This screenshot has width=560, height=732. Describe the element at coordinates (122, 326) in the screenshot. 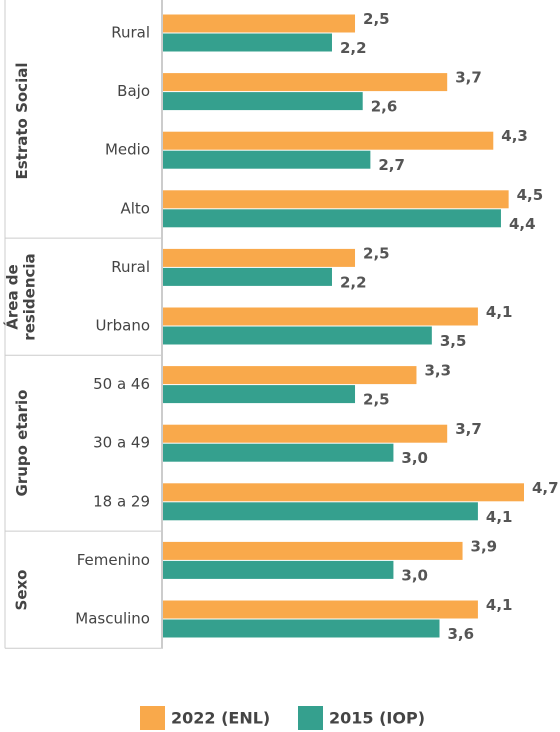

I see `category-label: Urbano` at that location.